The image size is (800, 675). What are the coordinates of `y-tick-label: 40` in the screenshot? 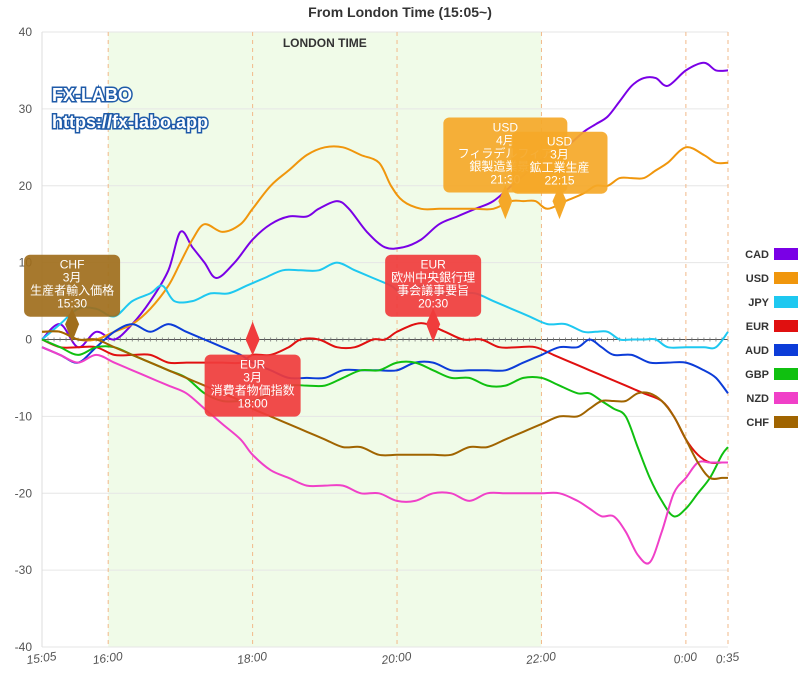 It's located at (26, 32).